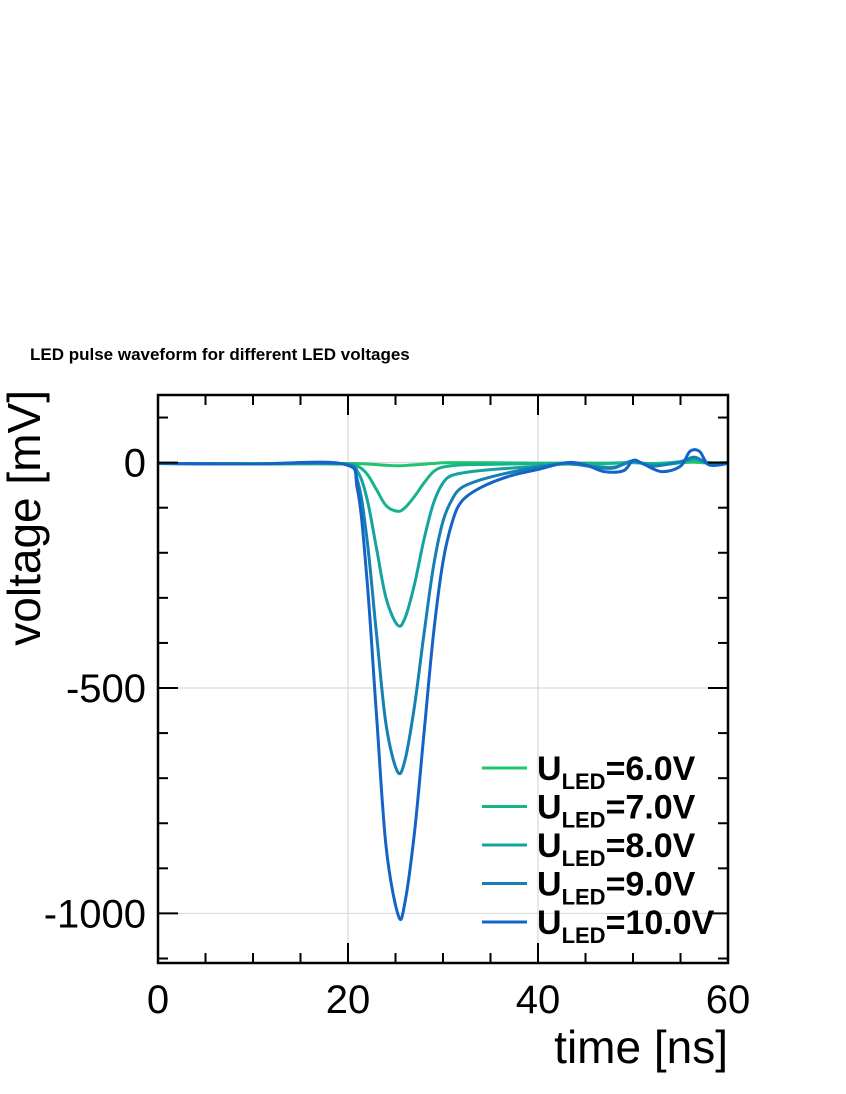 The width and height of the screenshot is (846, 1094). I want to click on y-tick-label: 0, so click(135, 464).